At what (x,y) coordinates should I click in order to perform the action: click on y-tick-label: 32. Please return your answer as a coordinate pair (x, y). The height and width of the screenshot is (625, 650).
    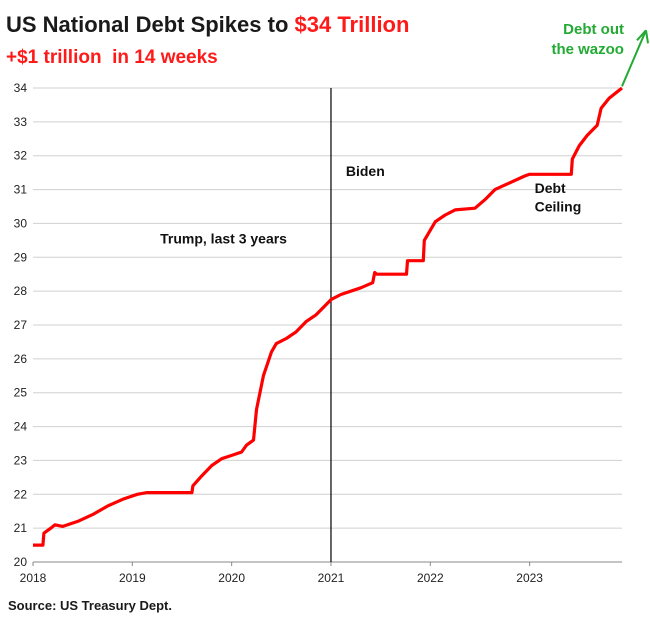
    Looking at the image, I should click on (21, 156).